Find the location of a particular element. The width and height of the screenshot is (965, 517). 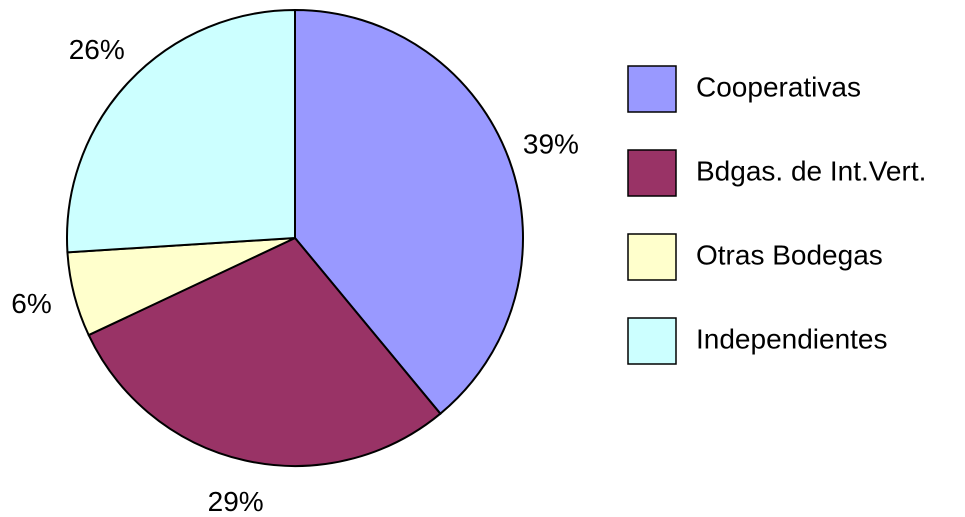

legend-label: Cooperativas is located at coordinates (778, 86).